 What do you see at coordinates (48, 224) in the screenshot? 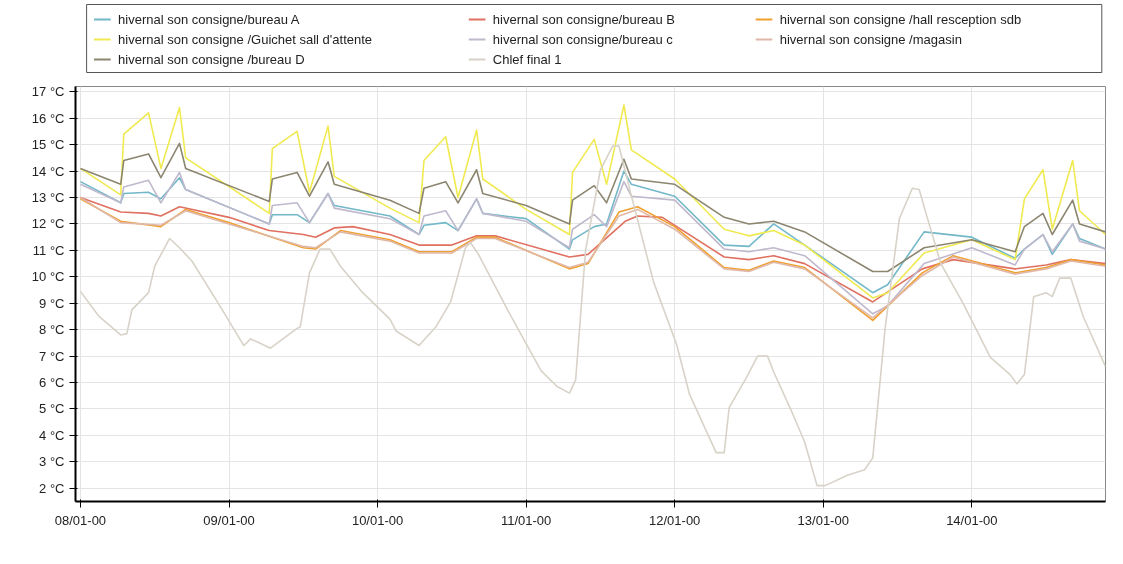
I see `y-tick-label: 12 °C` at bounding box center [48, 224].